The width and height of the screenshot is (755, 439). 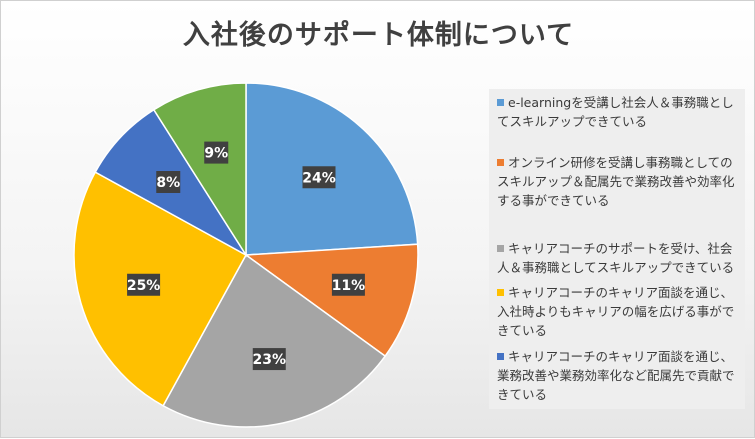 I want to click on data-label-1: 24%, so click(x=319, y=177).